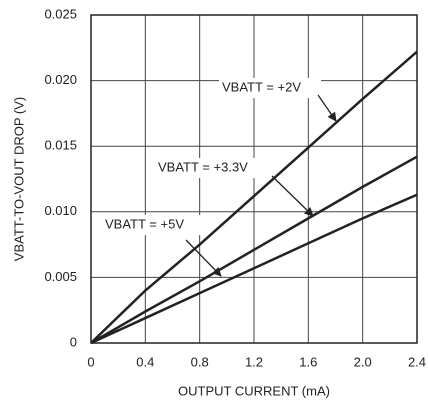 This screenshot has height=404, width=428. Describe the element at coordinates (261, 86) in the screenshot. I see `series-label: VBATT = +2V` at that location.